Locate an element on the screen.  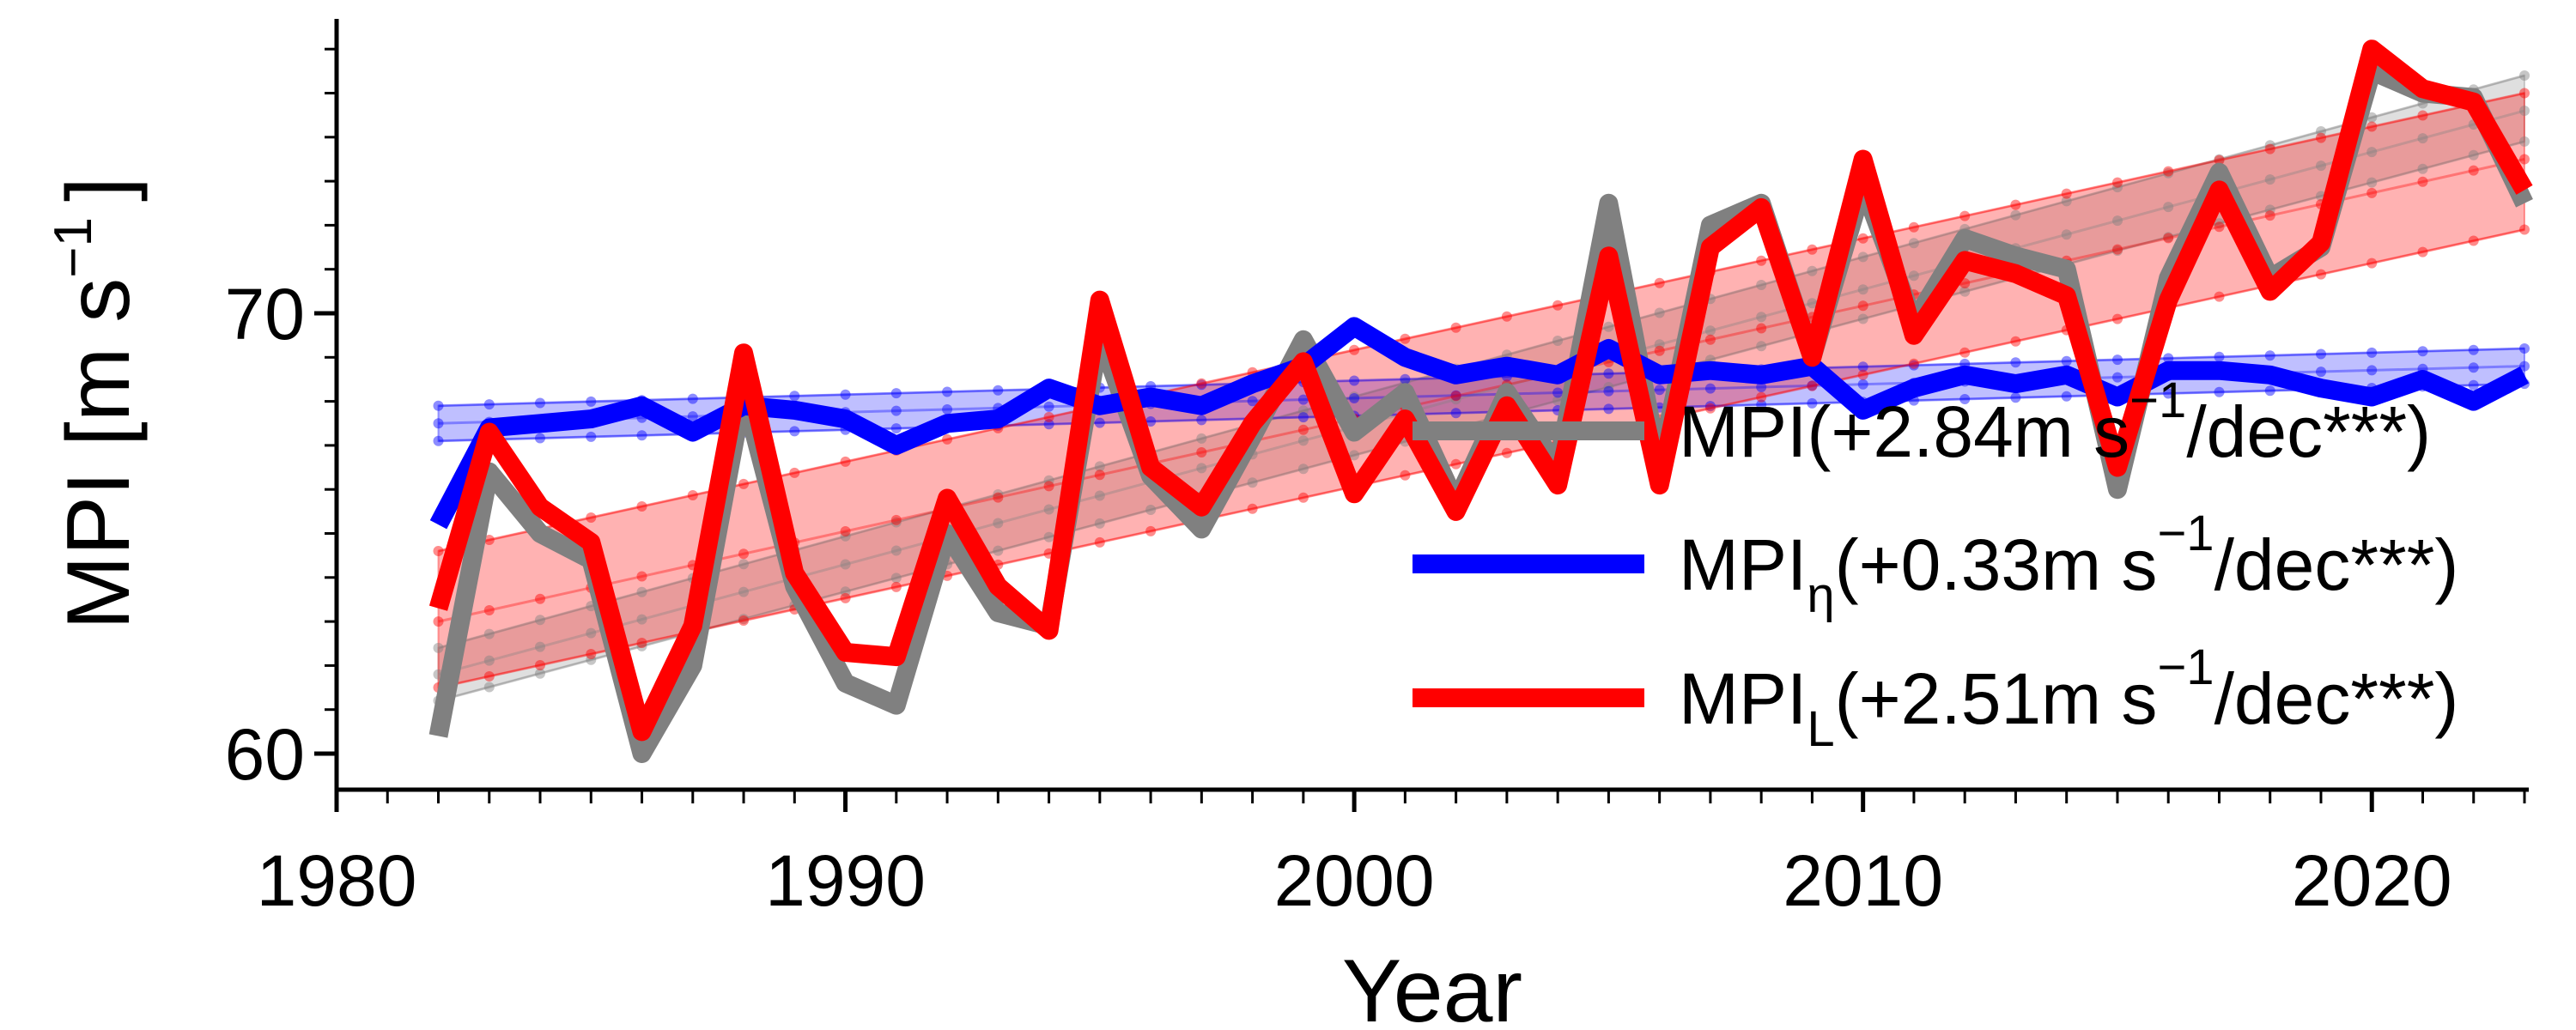
x-tick-label: 1980 is located at coordinates (337, 880).